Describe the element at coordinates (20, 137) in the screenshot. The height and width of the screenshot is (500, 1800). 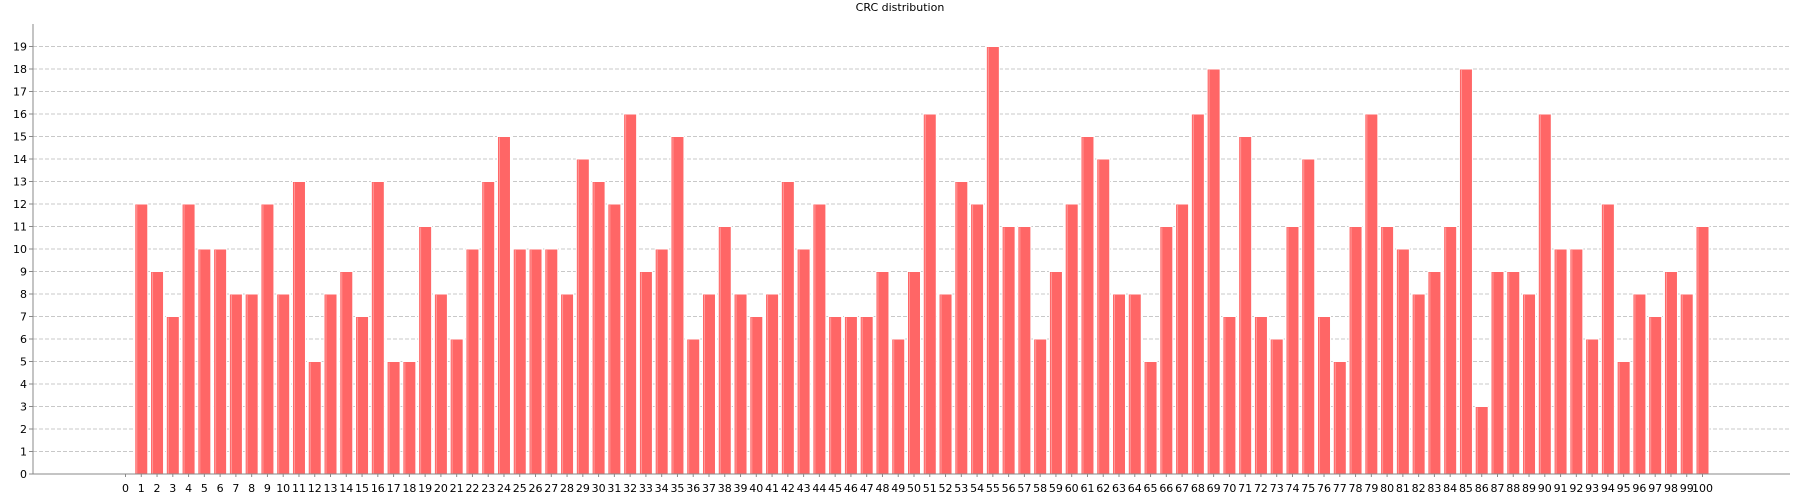
I see `y-tick-label: 15` at that location.